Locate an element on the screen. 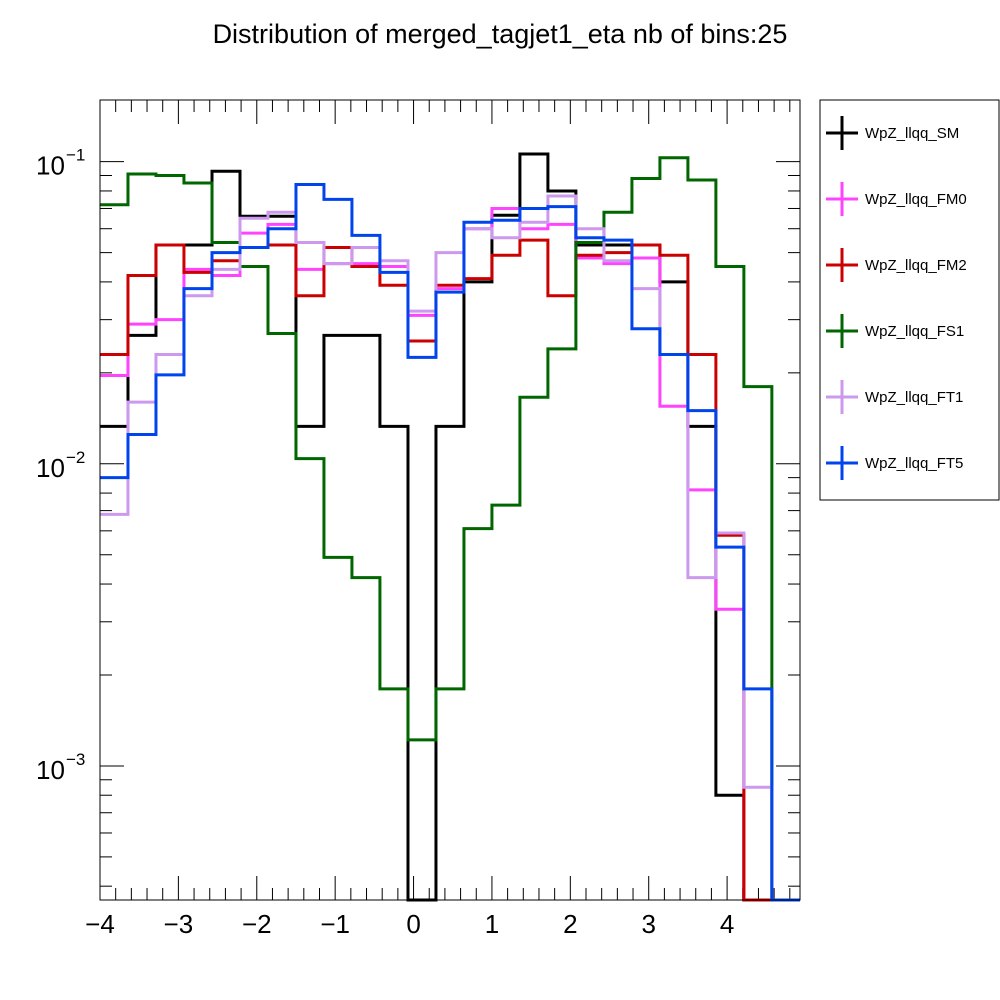 The width and height of the screenshot is (1000, 1000). y-tick-label-exponent: −2 is located at coordinates (75, 457).